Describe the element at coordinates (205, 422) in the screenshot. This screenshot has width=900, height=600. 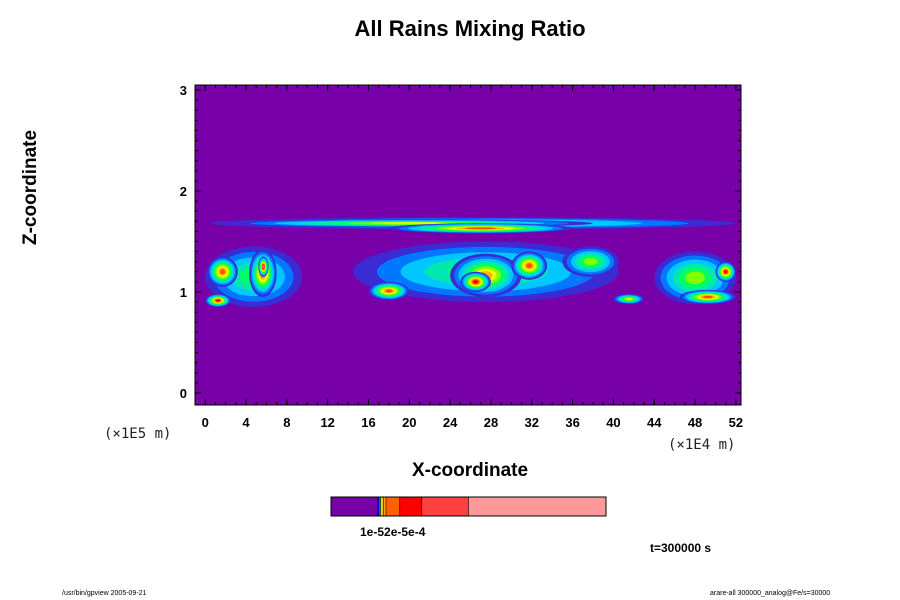
I see `x-tick-label: 0` at that location.